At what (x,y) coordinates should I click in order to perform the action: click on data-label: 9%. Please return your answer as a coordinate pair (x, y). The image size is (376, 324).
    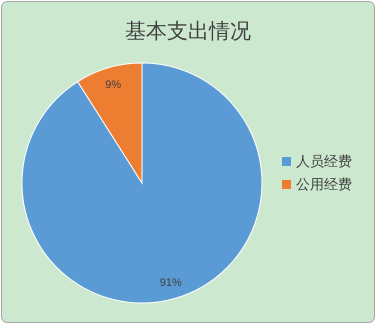
    Looking at the image, I should click on (113, 84).